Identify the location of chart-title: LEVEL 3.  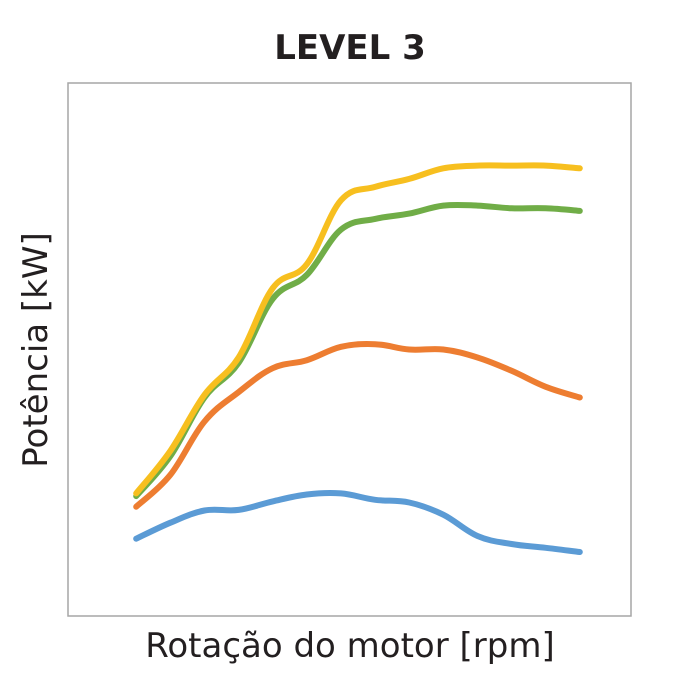
(350, 48).